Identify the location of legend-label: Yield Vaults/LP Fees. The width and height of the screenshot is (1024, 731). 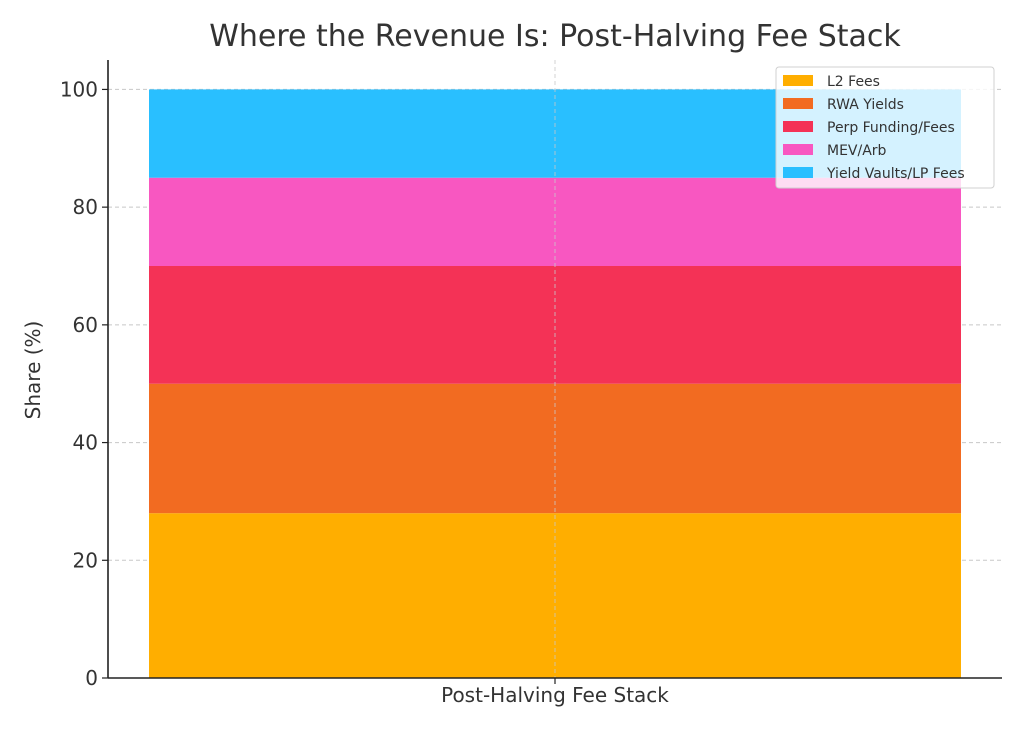
(895, 174).